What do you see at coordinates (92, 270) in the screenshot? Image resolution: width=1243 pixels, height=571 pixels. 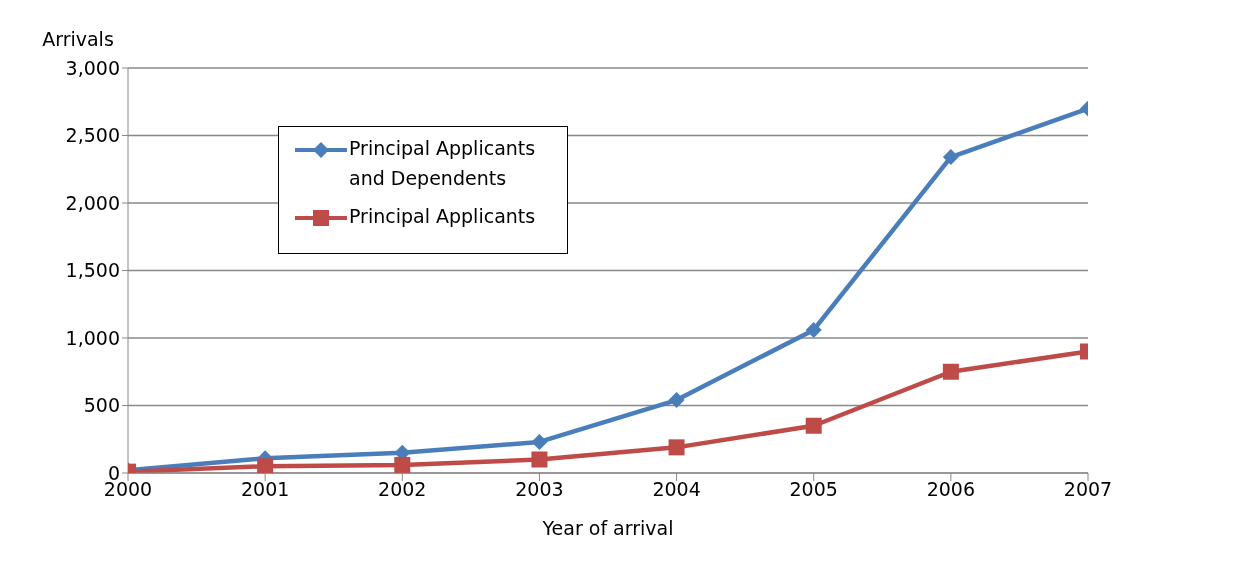 I see `y-tick-label: 1,500` at bounding box center [92, 270].